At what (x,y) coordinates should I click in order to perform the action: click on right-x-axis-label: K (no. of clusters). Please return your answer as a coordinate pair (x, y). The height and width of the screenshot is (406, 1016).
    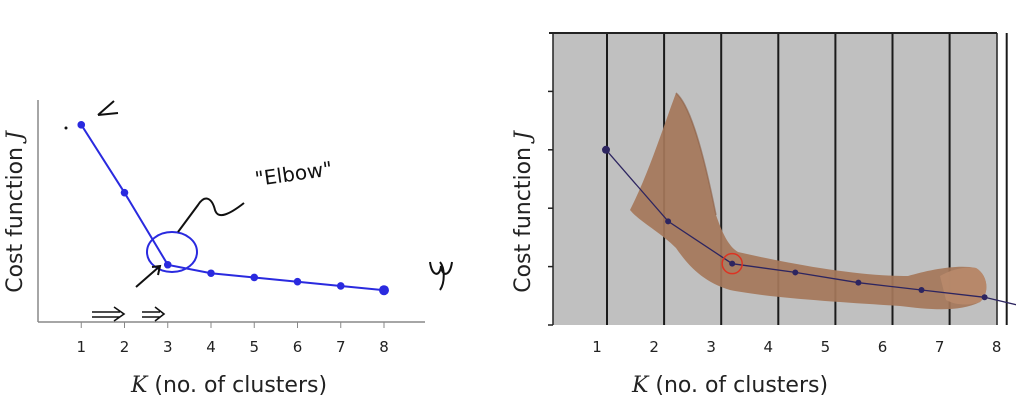
    Looking at the image, I should click on (729, 385).